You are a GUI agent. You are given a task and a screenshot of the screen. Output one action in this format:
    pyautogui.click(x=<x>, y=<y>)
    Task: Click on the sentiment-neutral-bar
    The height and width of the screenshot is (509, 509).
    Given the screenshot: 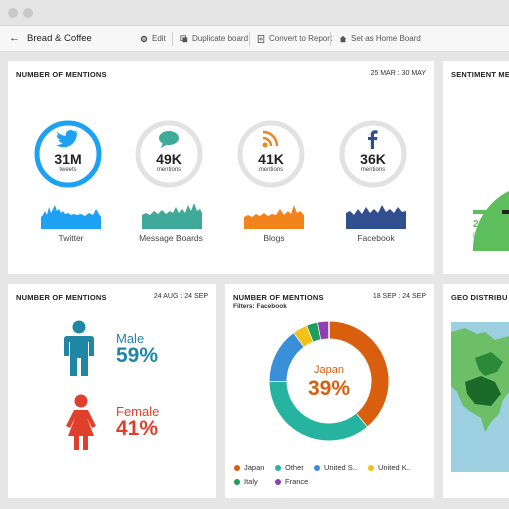 What is the action you would take?
    pyautogui.click(x=505, y=212)
    